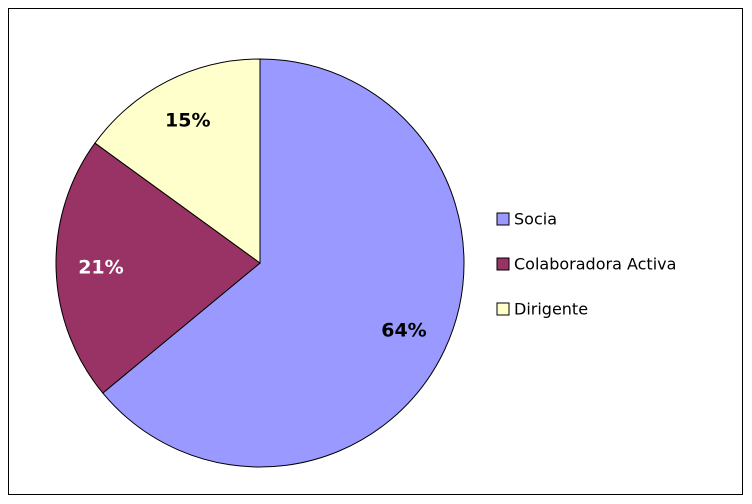  What do you see at coordinates (100, 267) in the screenshot?
I see `data-label: 21%` at bounding box center [100, 267].